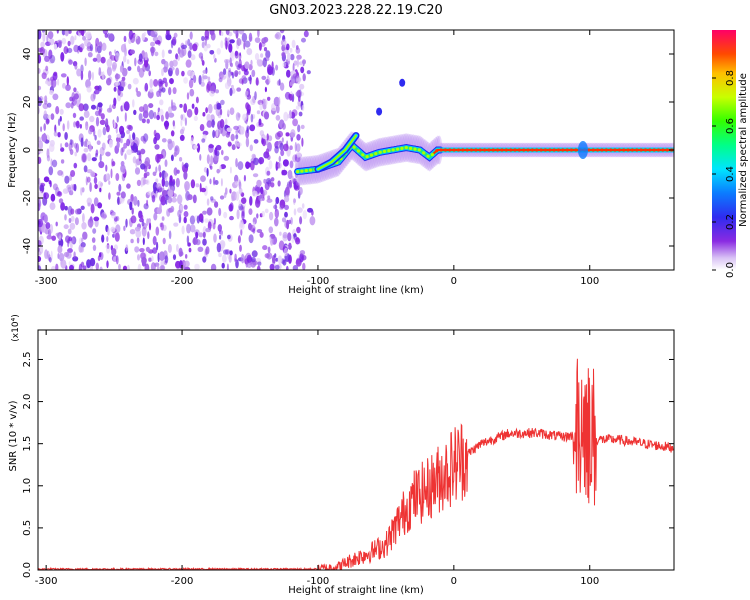 This screenshot has width=750, height=600. I want to click on y-tick-label: 0.0, so click(27, 570).